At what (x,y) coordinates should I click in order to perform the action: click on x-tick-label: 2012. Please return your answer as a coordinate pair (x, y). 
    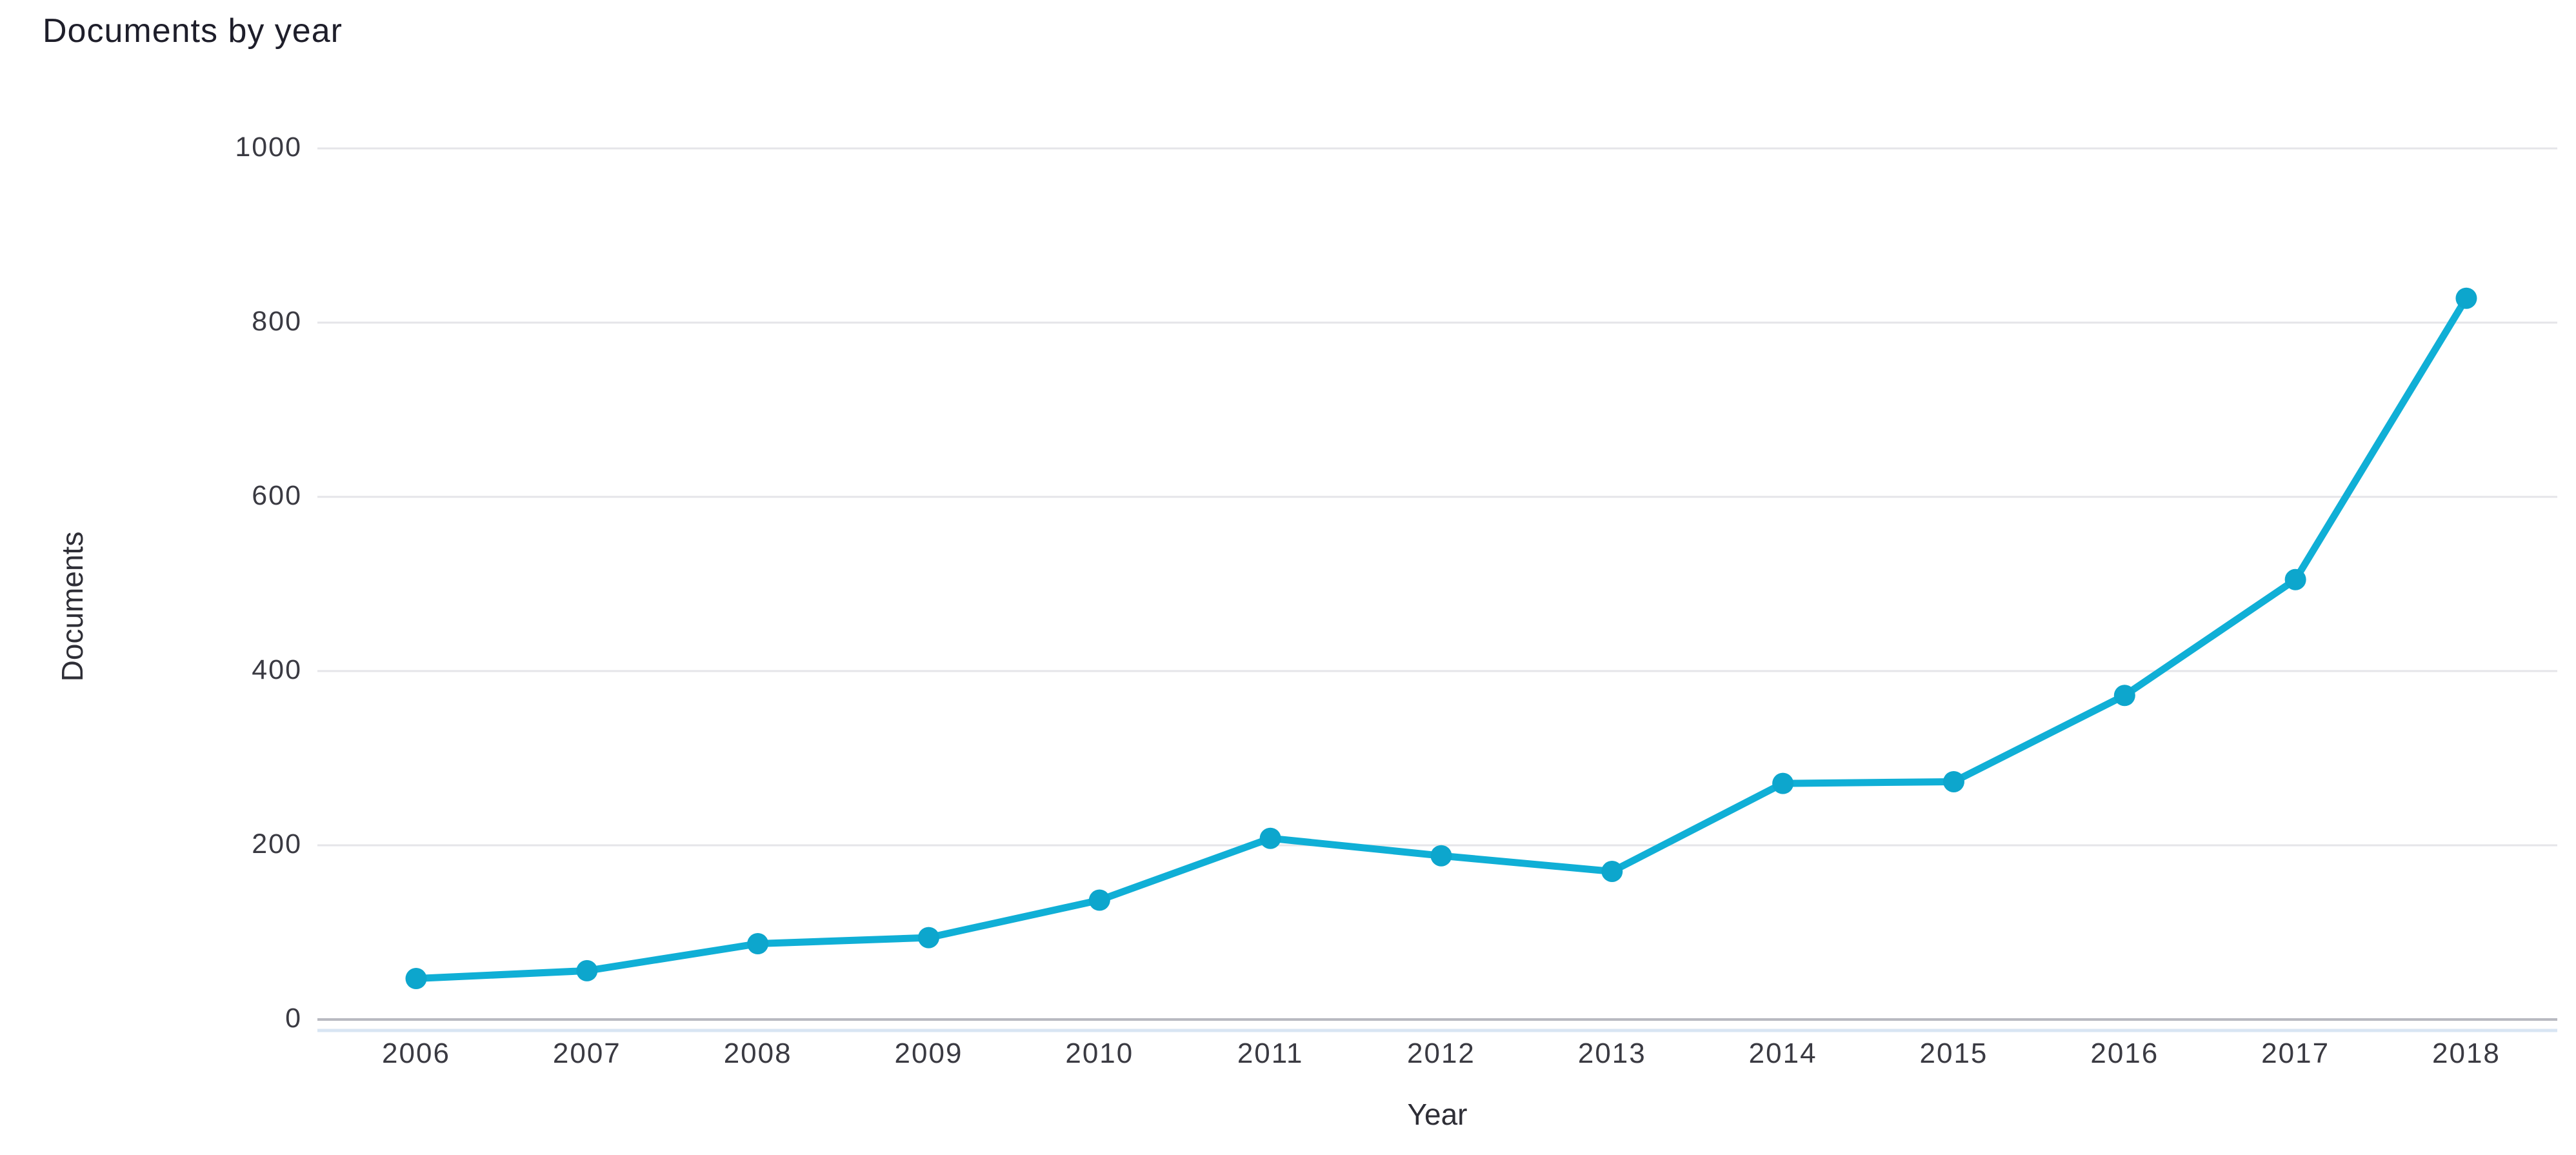
    Looking at the image, I should click on (1441, 1053).